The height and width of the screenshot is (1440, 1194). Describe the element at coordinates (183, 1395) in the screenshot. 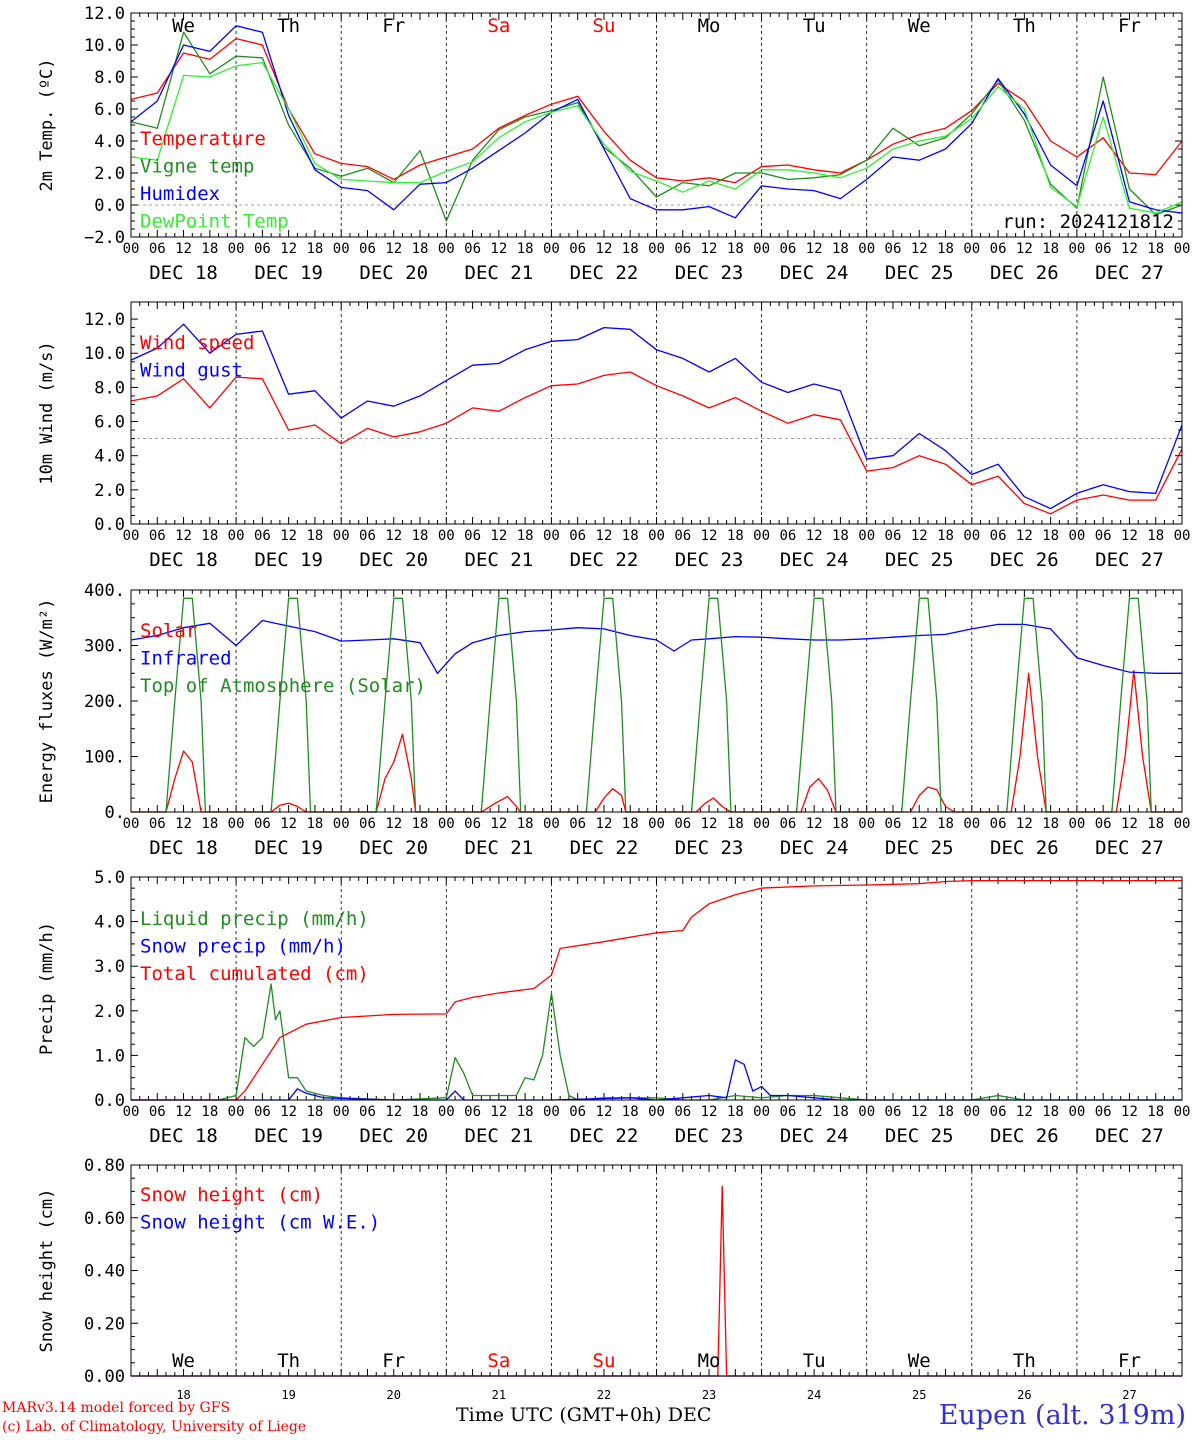

I see `day-number-label: 18` at that location.